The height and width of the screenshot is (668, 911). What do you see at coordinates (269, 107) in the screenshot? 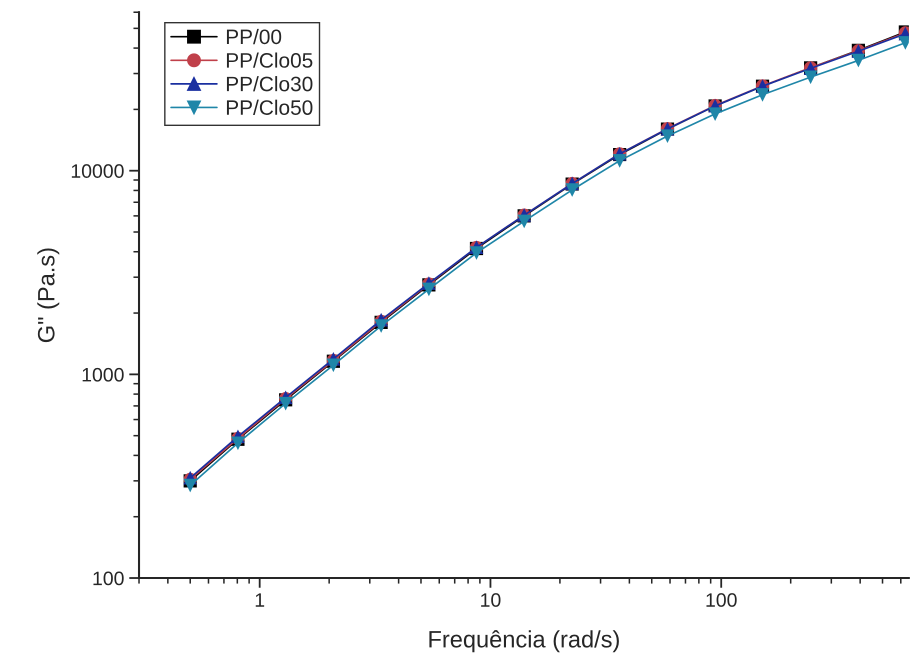
I see `legend-label: PP/Clo50` at bounding box center [269, 107].